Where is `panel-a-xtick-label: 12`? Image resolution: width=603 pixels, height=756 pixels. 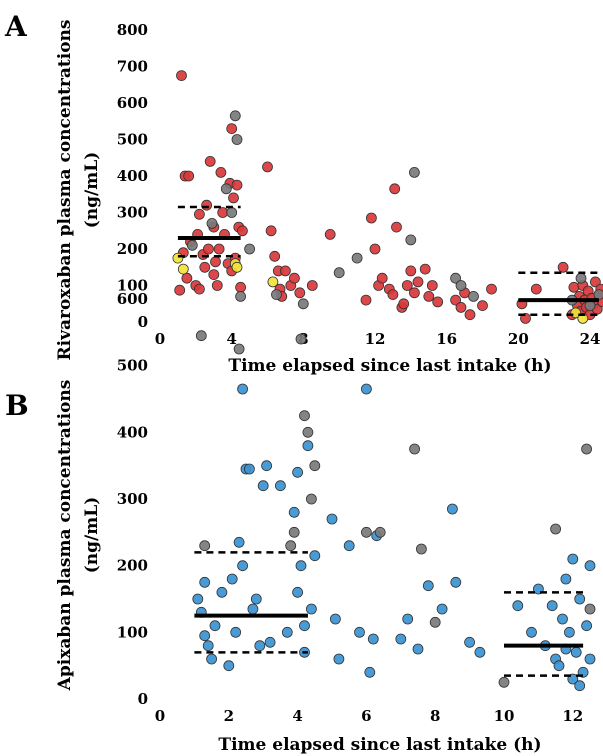 panel-a-xtick-label: 12 is located at coordinates (375, 339).